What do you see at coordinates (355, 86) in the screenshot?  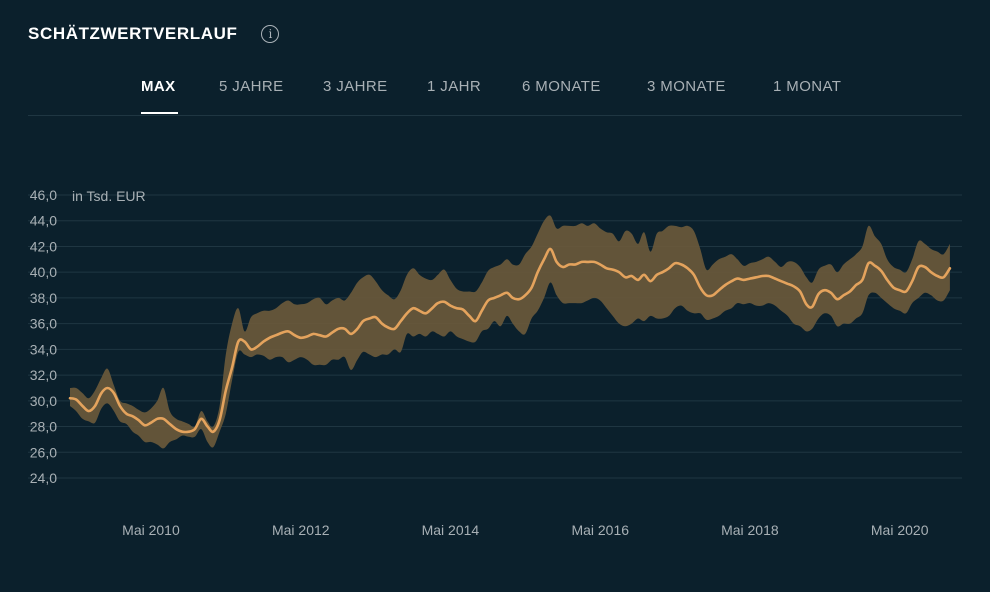 I see `tab-3-jahre: 3 JAHRE` at bounding box center [355, 86].